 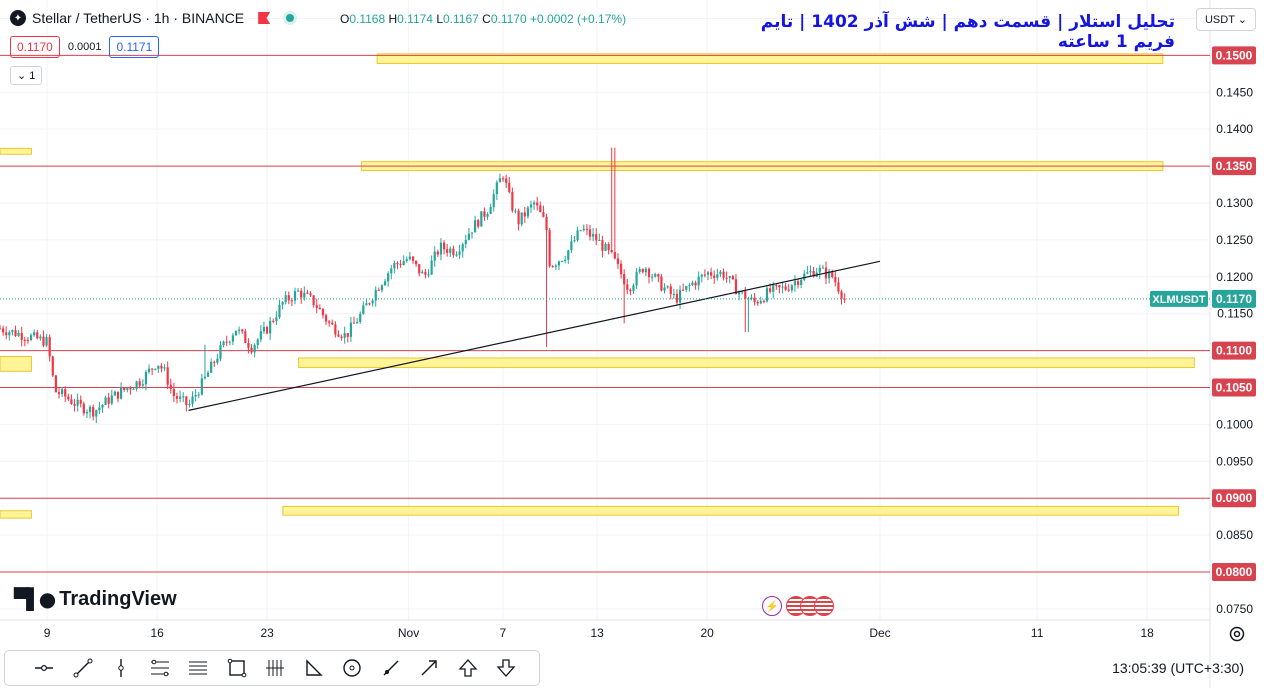 What do you see at coordinates (772, 606) in the screenshot?
I see `lightning-icon: ⚡` at bounding box center [772, 606].